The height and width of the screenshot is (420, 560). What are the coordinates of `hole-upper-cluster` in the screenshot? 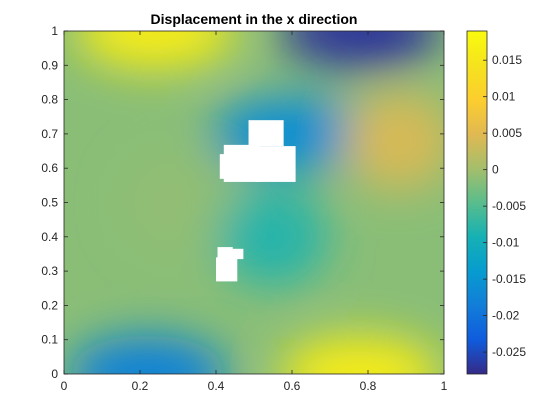 It's located at (257, 151).